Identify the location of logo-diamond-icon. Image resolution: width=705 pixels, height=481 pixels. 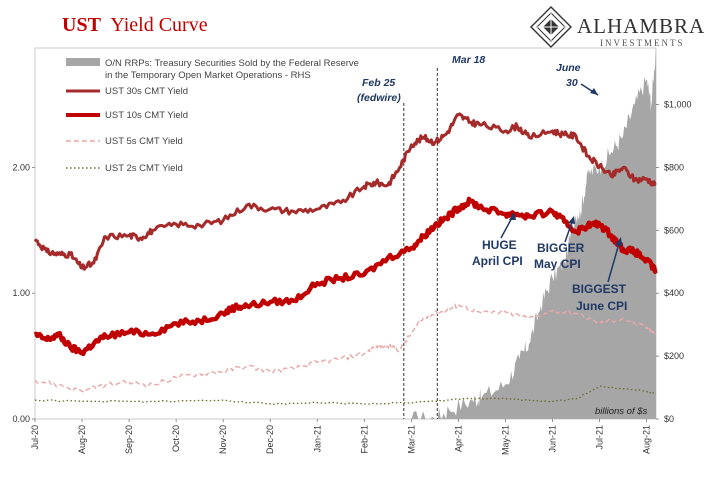
(551, 27).